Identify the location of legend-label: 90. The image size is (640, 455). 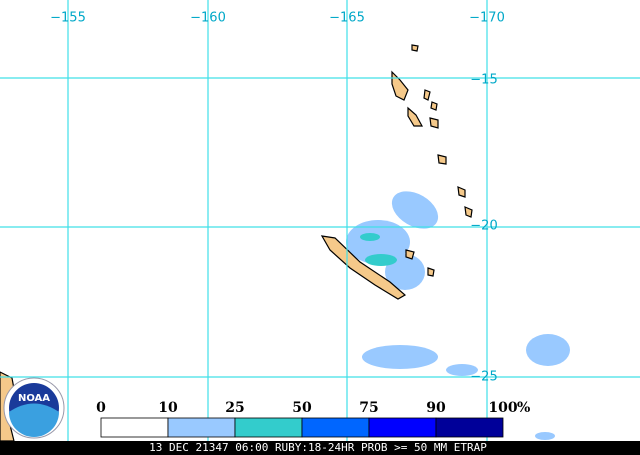
(436, 408).